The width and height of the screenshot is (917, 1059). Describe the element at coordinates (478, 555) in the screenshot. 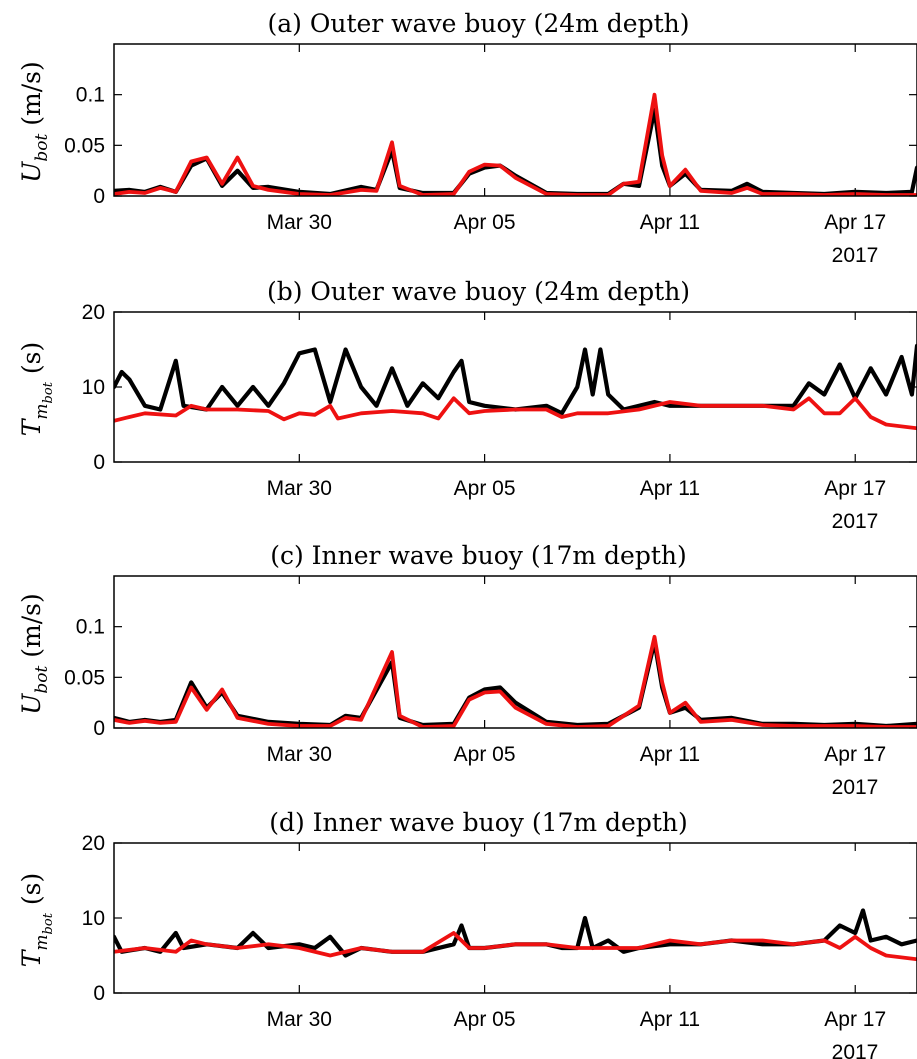

I see `chart-title: (c) Inner wave buoy (17m depth)` at that location.